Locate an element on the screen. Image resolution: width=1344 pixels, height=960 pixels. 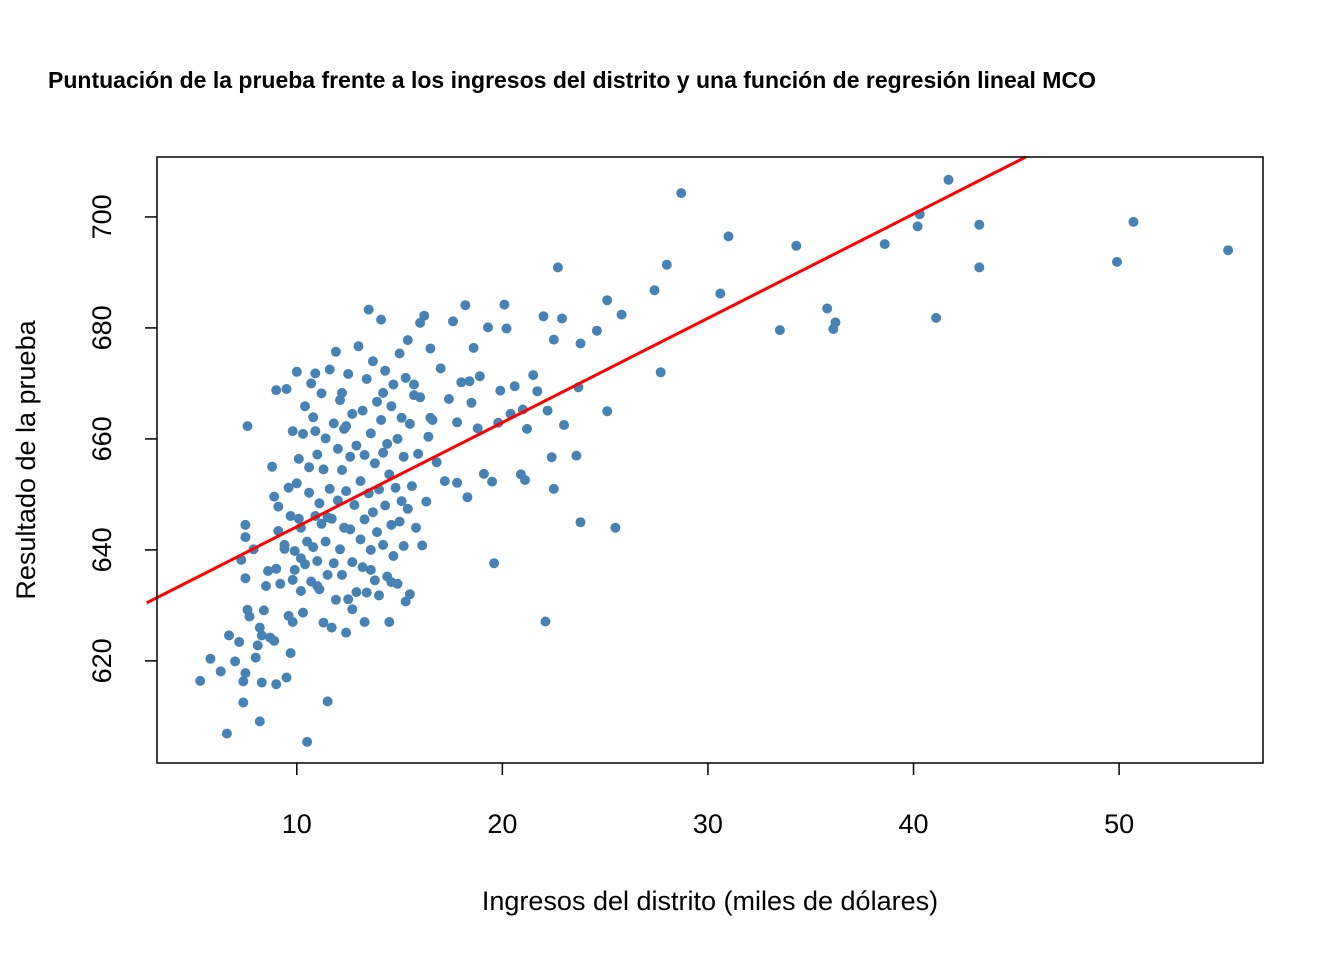
y-tick-label: 680 is located at coordinates (102, 327).